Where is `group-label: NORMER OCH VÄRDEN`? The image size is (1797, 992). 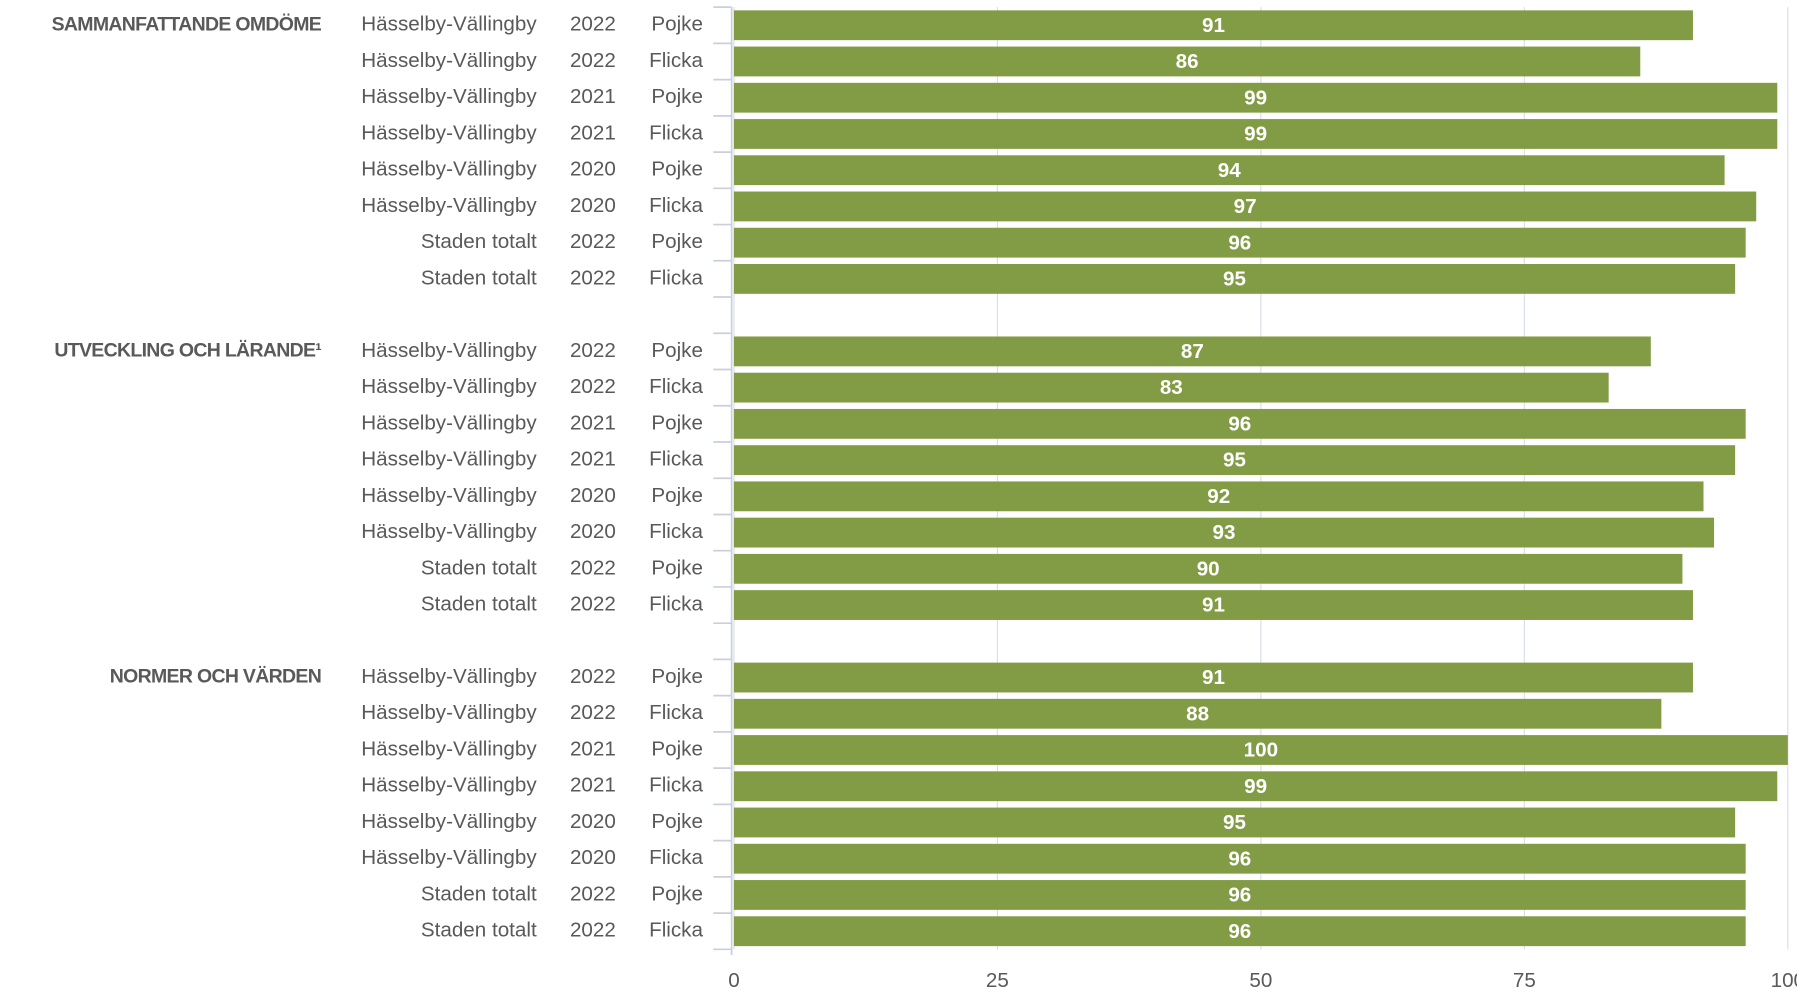 group-label: NORMER OCH VÄRDEN is located at coordinates (215, 676).